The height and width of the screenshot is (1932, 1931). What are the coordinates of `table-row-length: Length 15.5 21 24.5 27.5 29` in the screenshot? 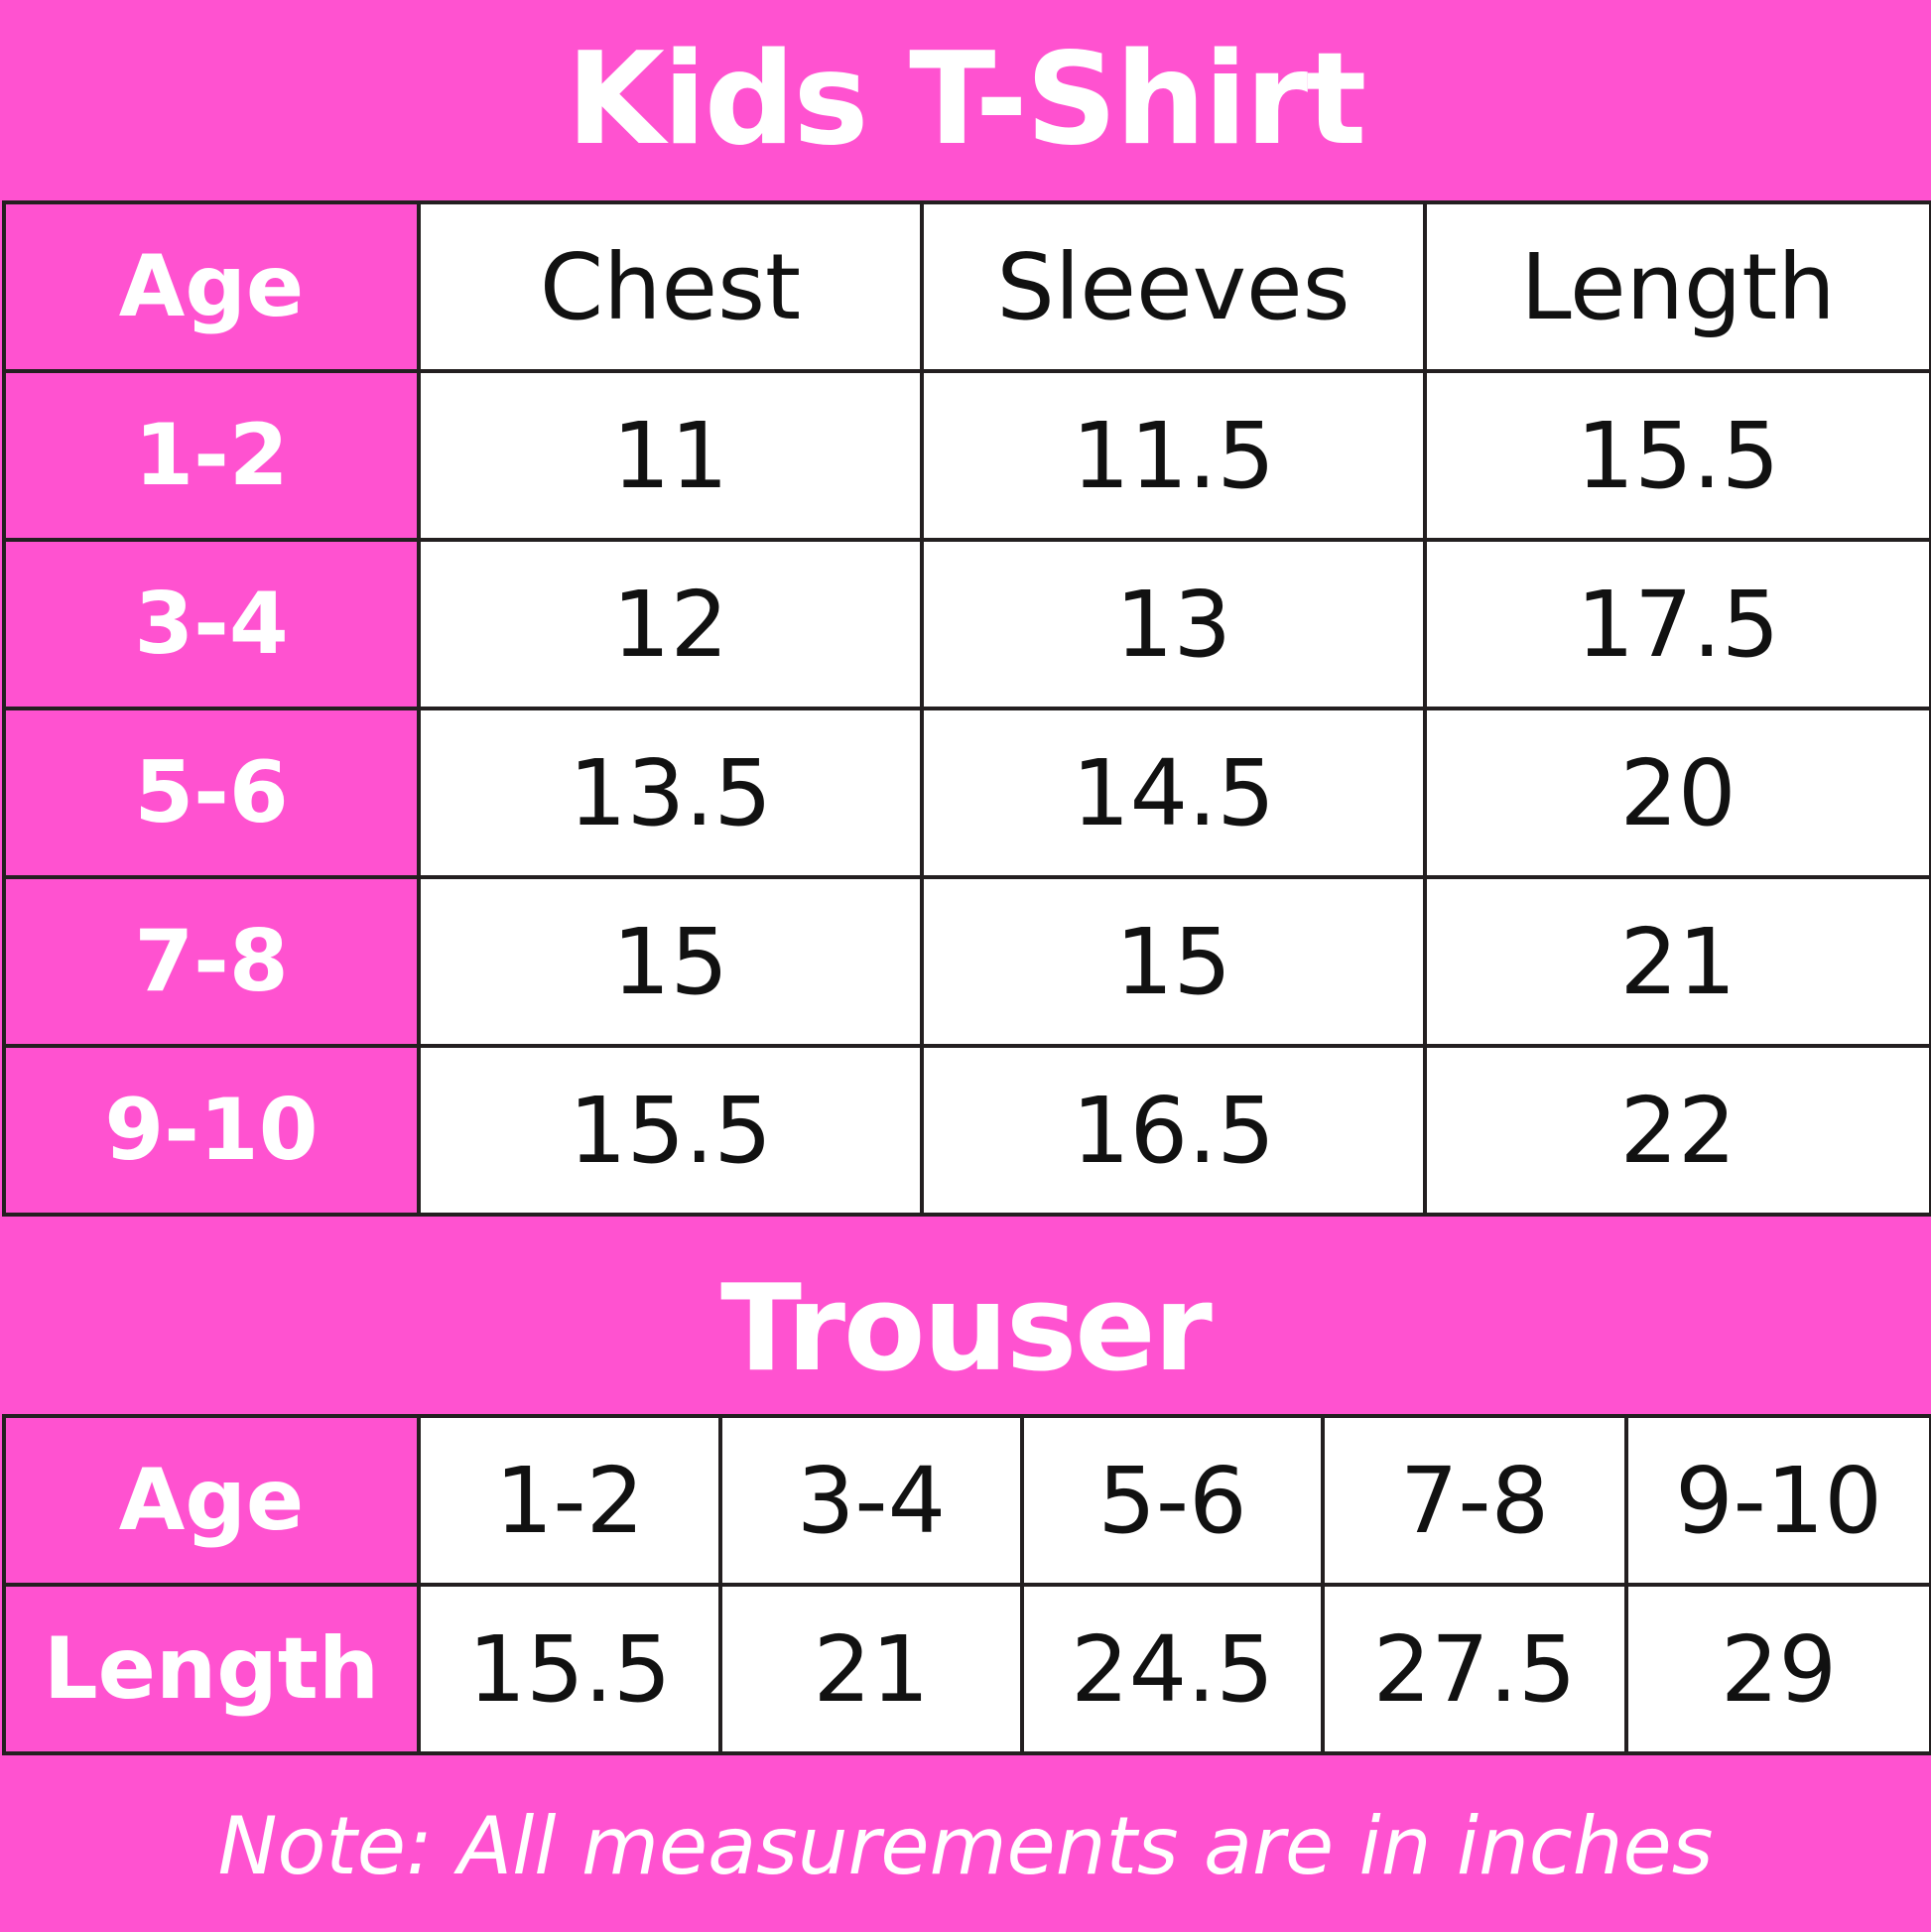 It's located at (966, 1669).